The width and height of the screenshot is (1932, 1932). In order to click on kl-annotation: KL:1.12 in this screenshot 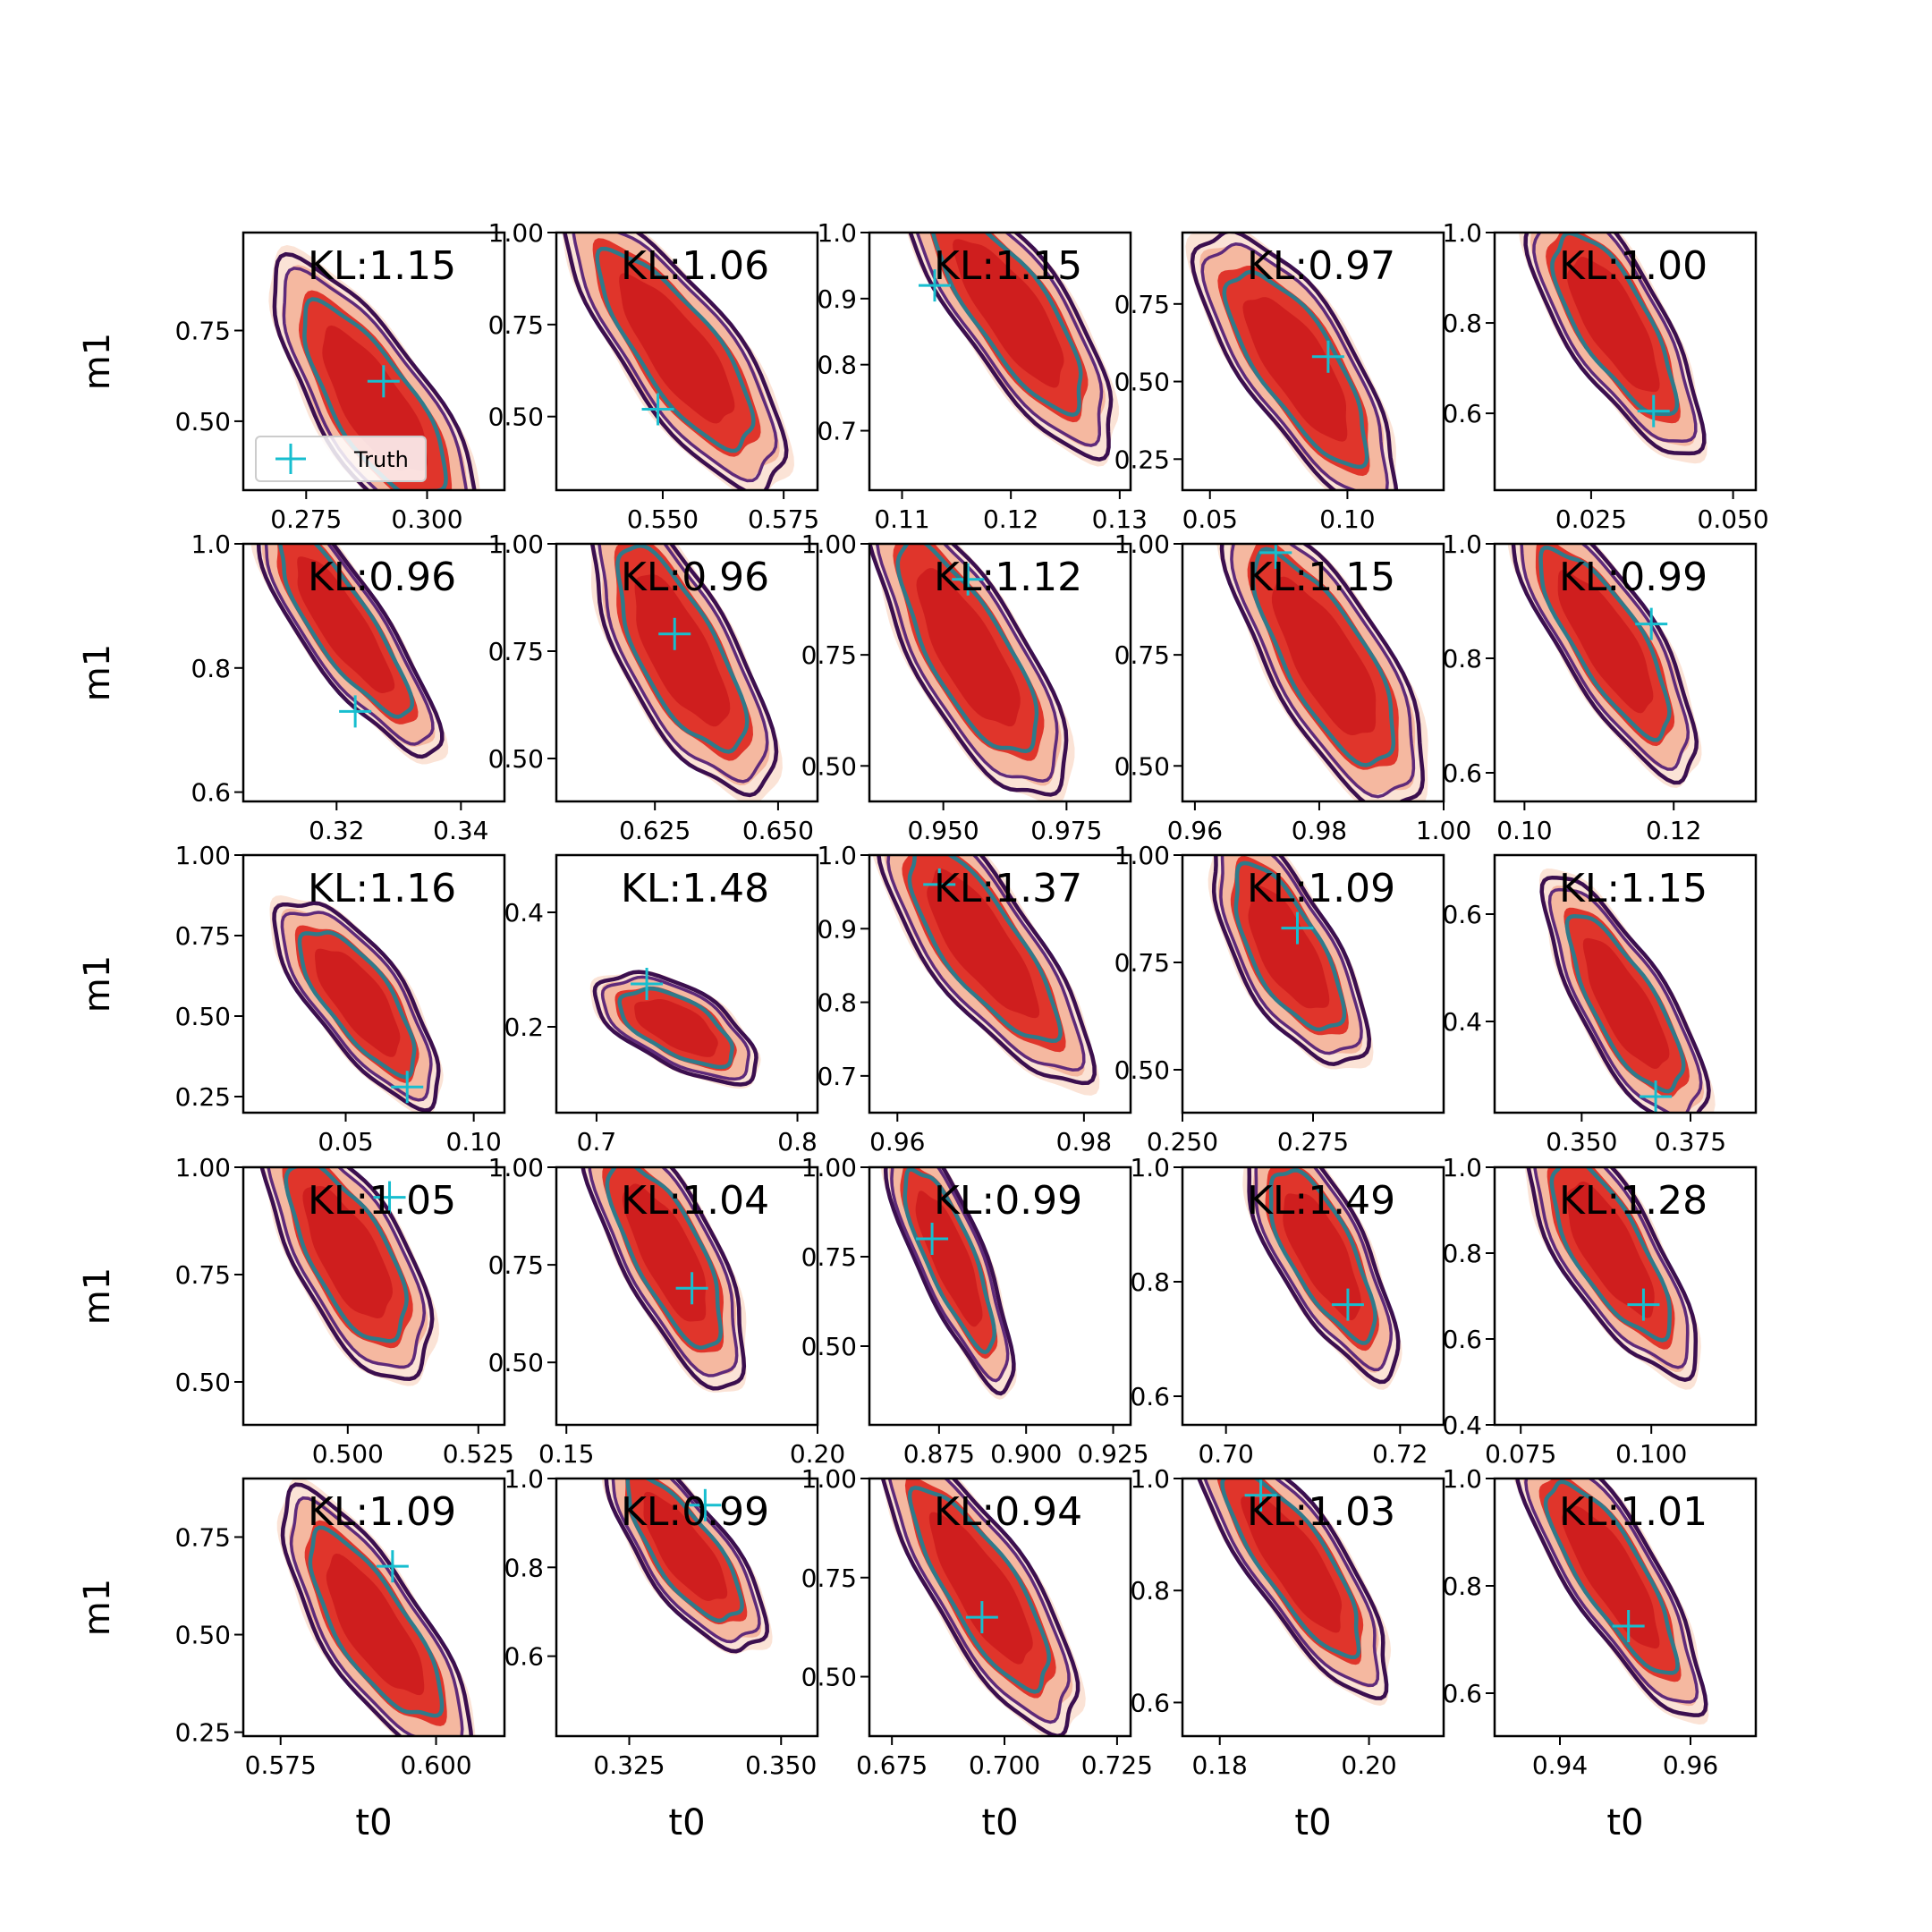, I will do `click(1008, 577)`.